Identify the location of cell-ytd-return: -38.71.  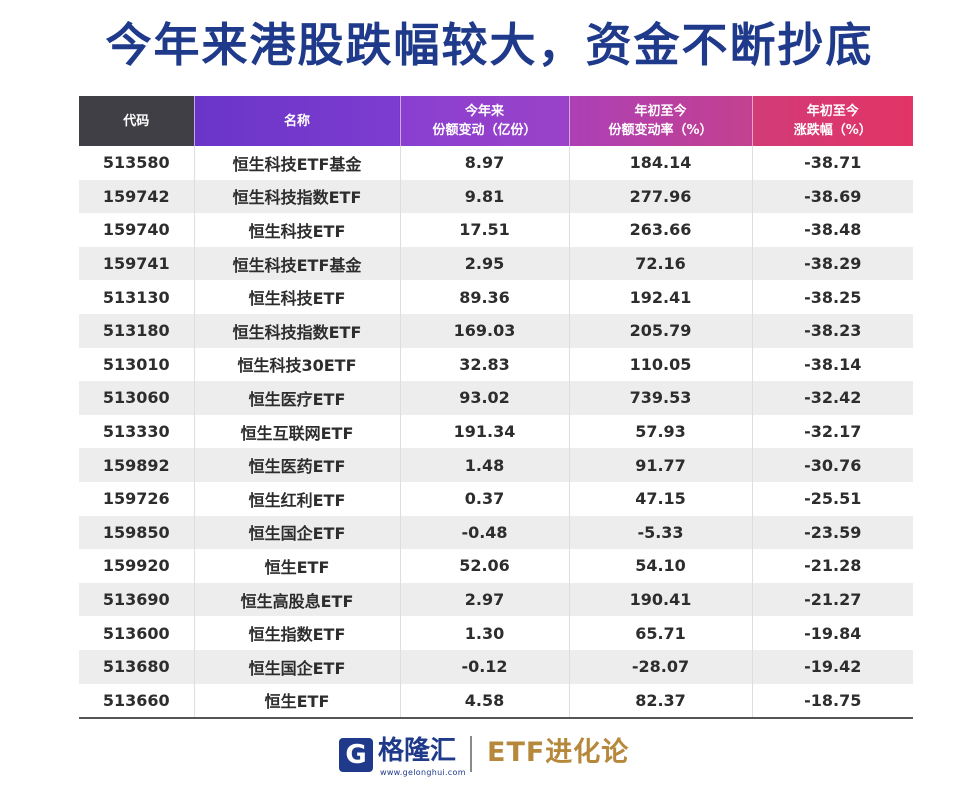
(832, 163).